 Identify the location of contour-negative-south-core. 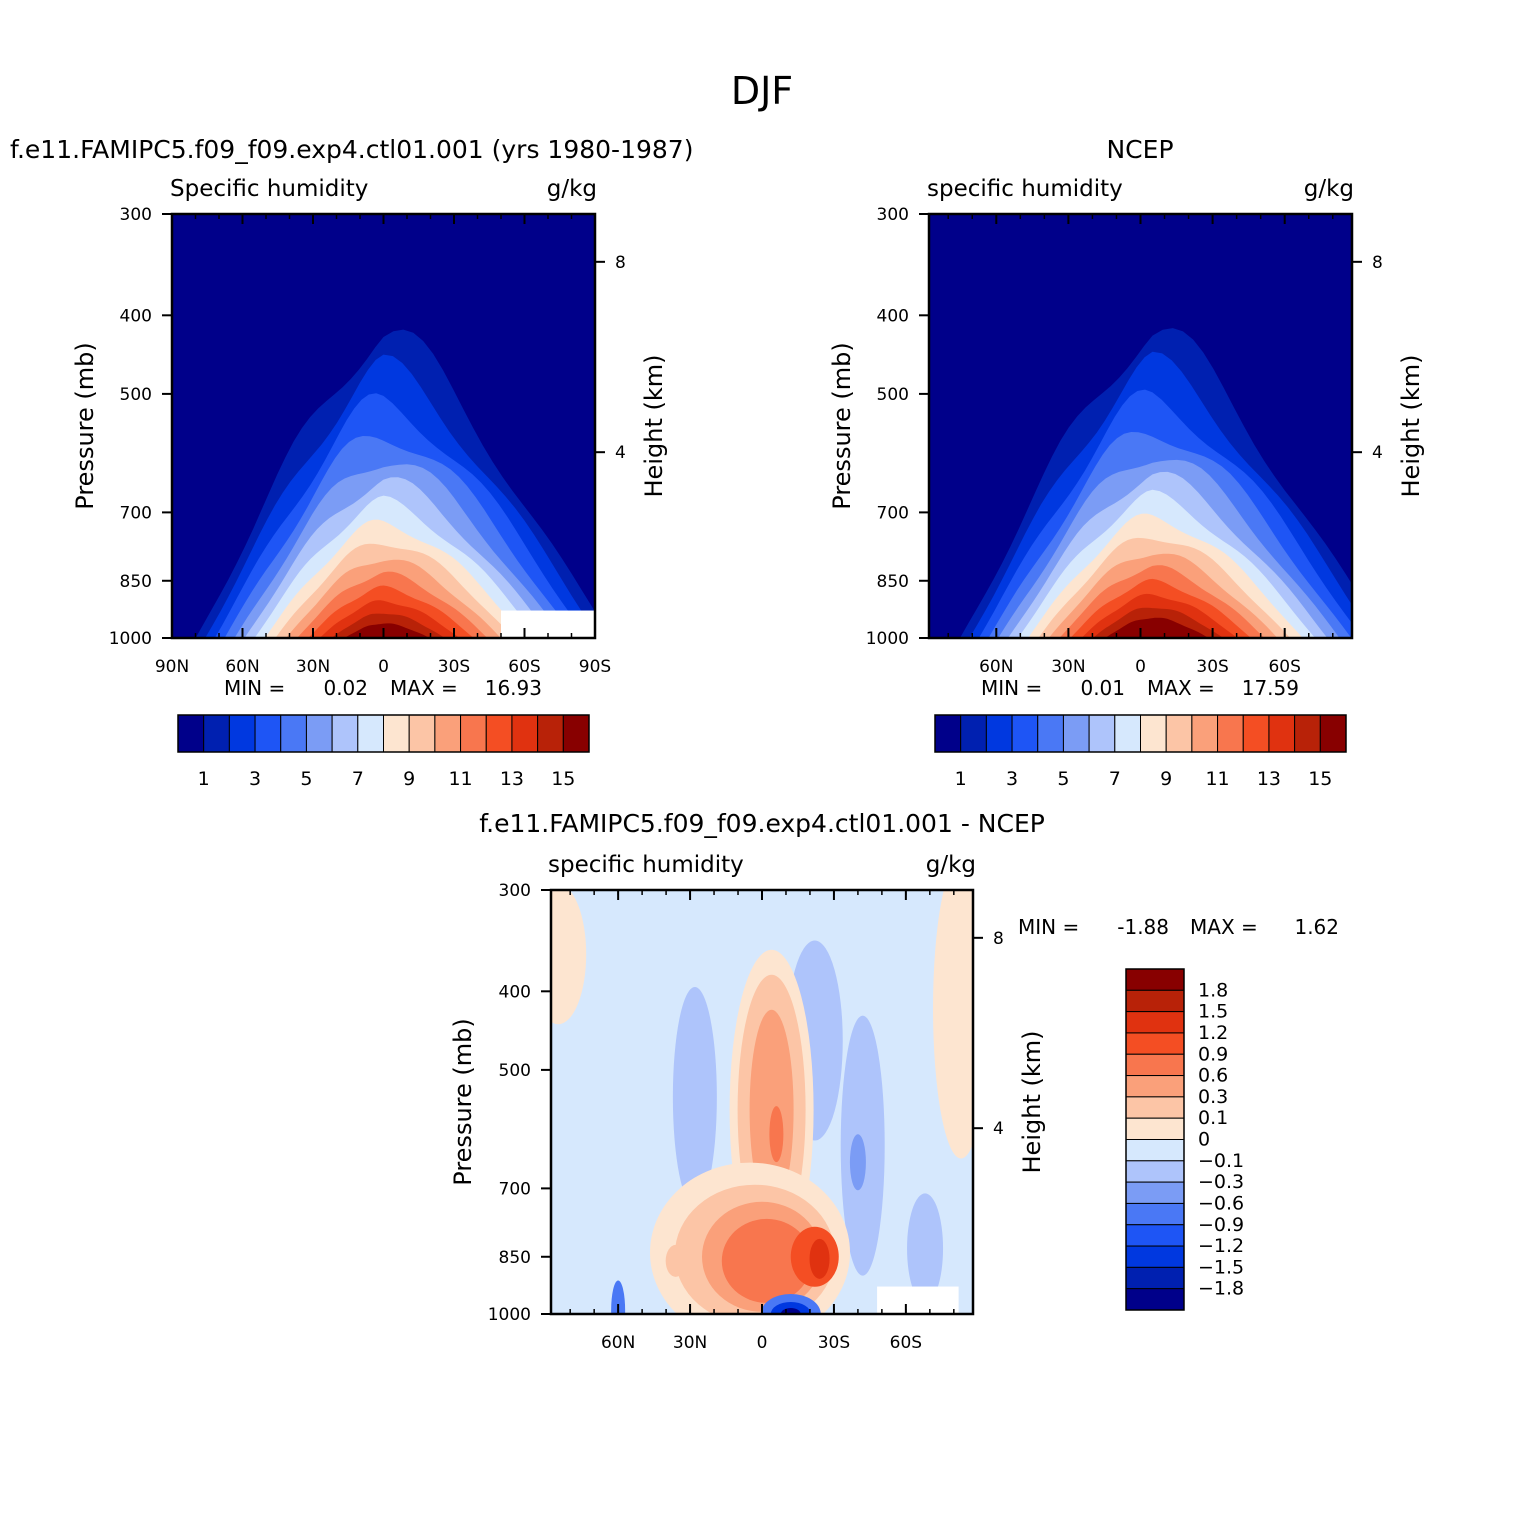
(857, 1162).